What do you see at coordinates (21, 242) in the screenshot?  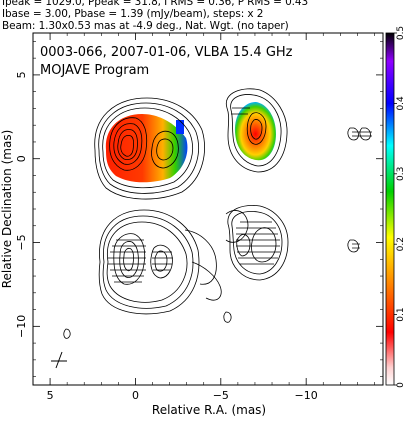 I see `y-tick-label: −5` at bounding box center [21, 242].